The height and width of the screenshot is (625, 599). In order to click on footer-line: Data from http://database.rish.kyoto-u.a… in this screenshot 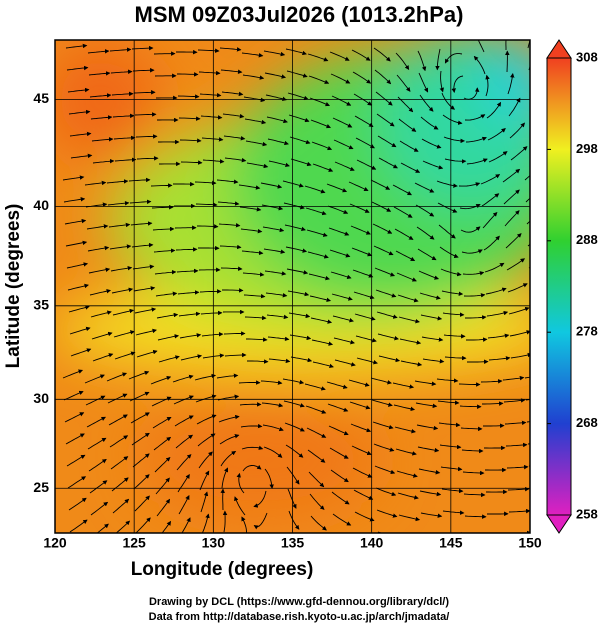, I will do `click(299, 617)`.